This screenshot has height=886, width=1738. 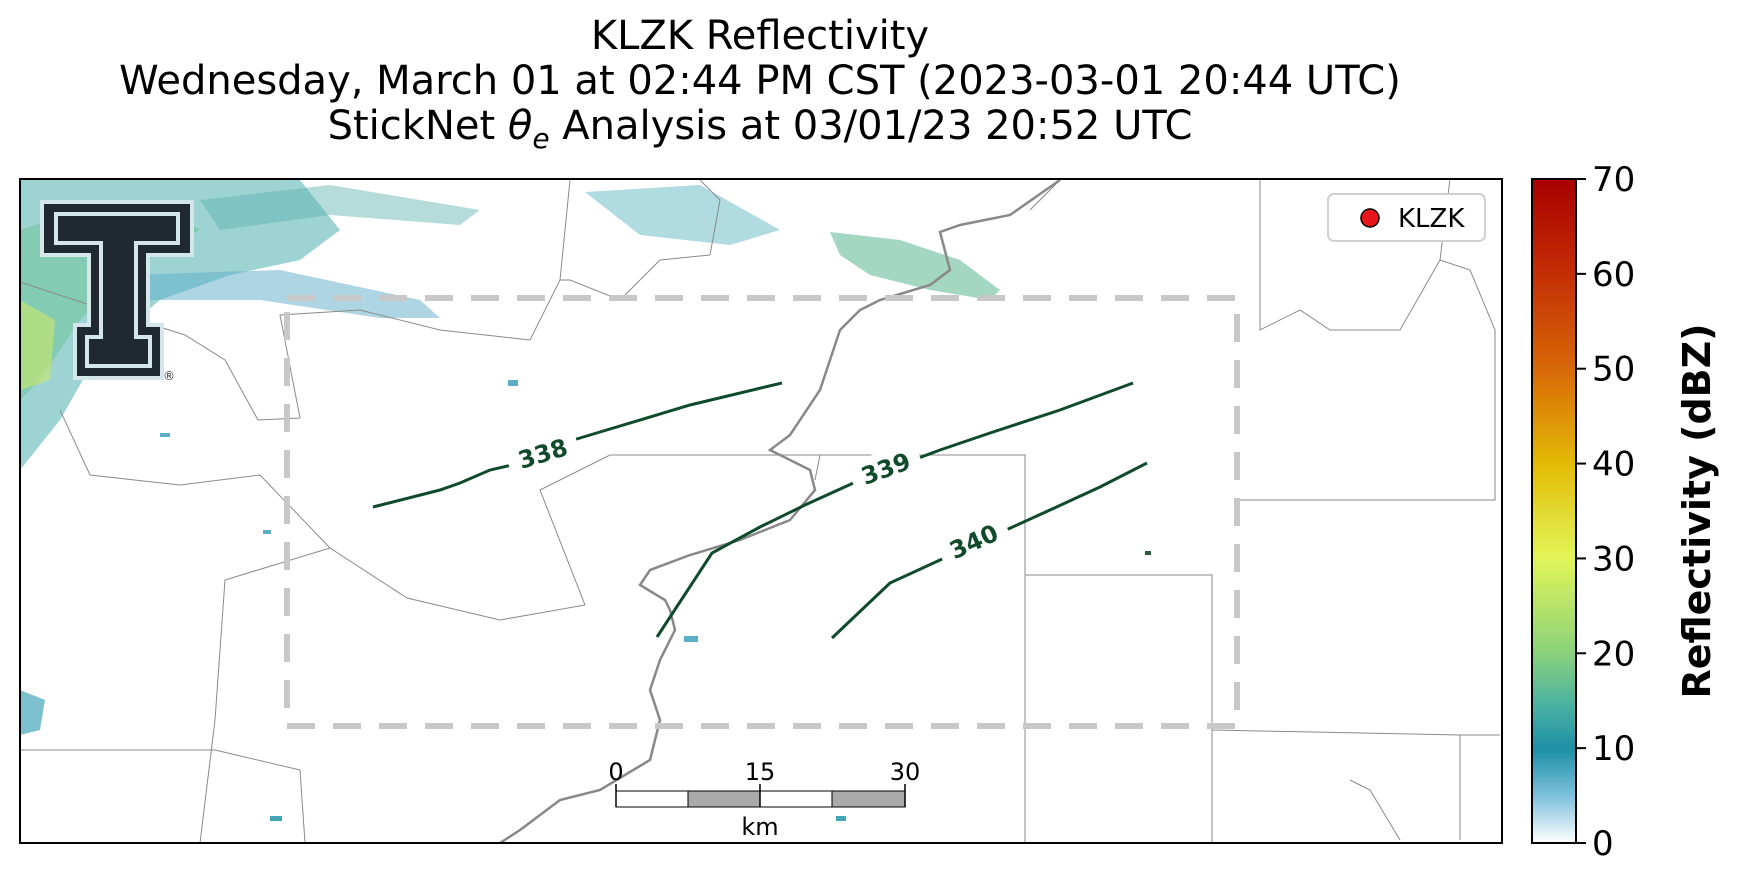 What do you see at coordinates (759, 827) in the screenshot?
I see `scale-unit: km` at bounding box center [759, 827].